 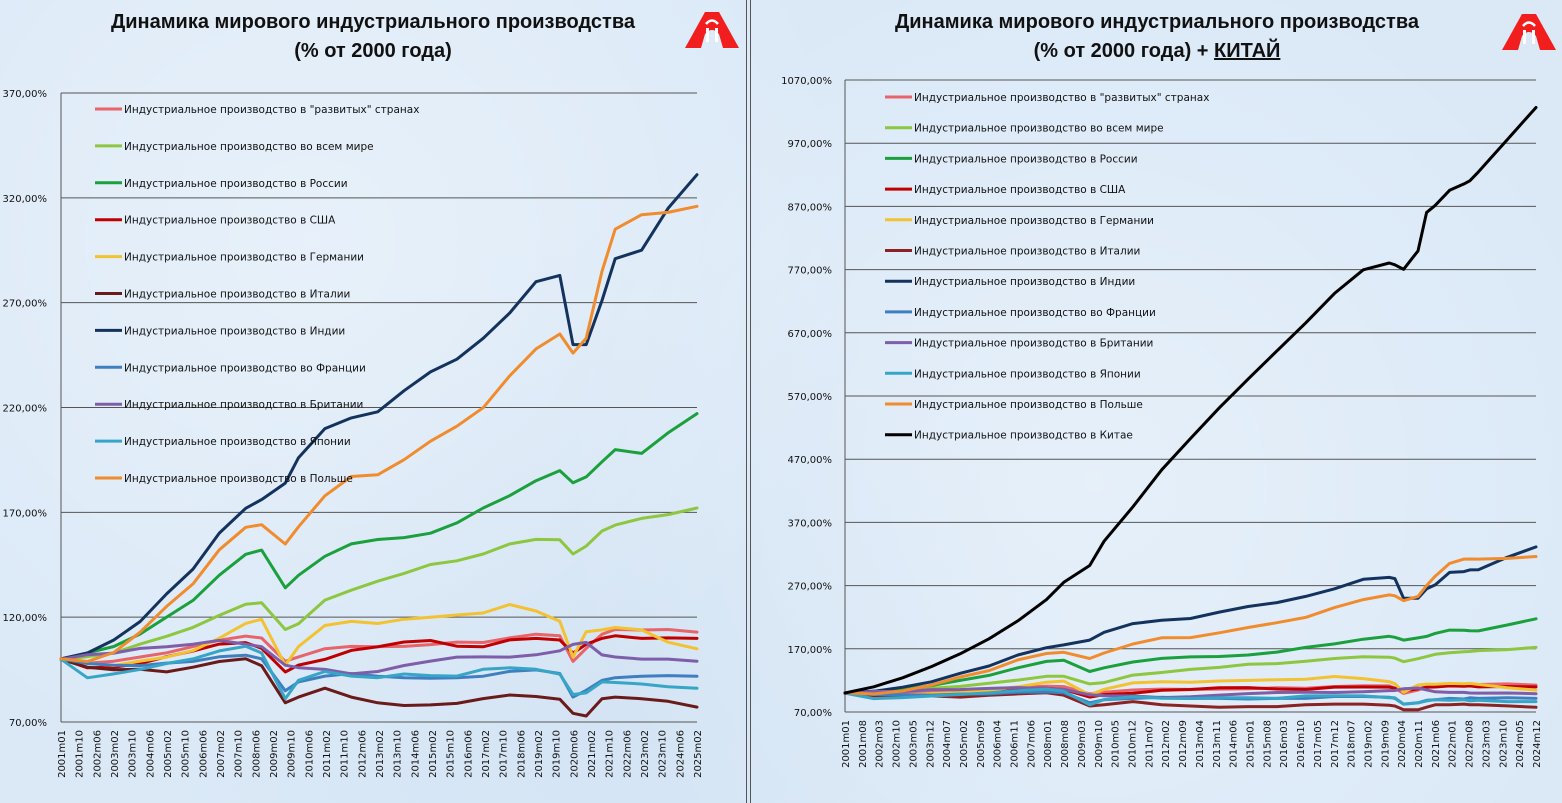 What do you see at coordinates (810, 397) in the screenshot?
I see `y-tick-label: 570,00%` at bounding box center [810, 397].